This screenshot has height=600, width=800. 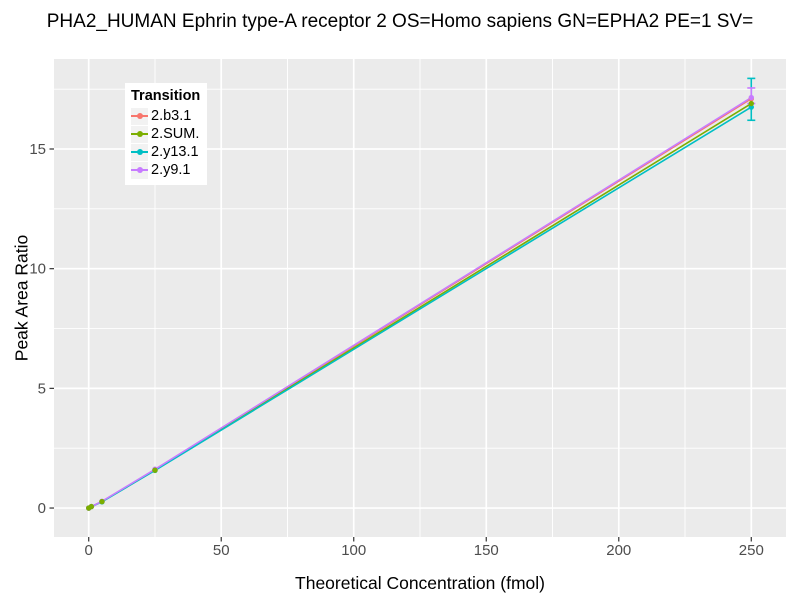 What do you see at coordinates (221, 550) in the screenshot?
I see `x-tick-label: 50` at bounding box center [221, 550].